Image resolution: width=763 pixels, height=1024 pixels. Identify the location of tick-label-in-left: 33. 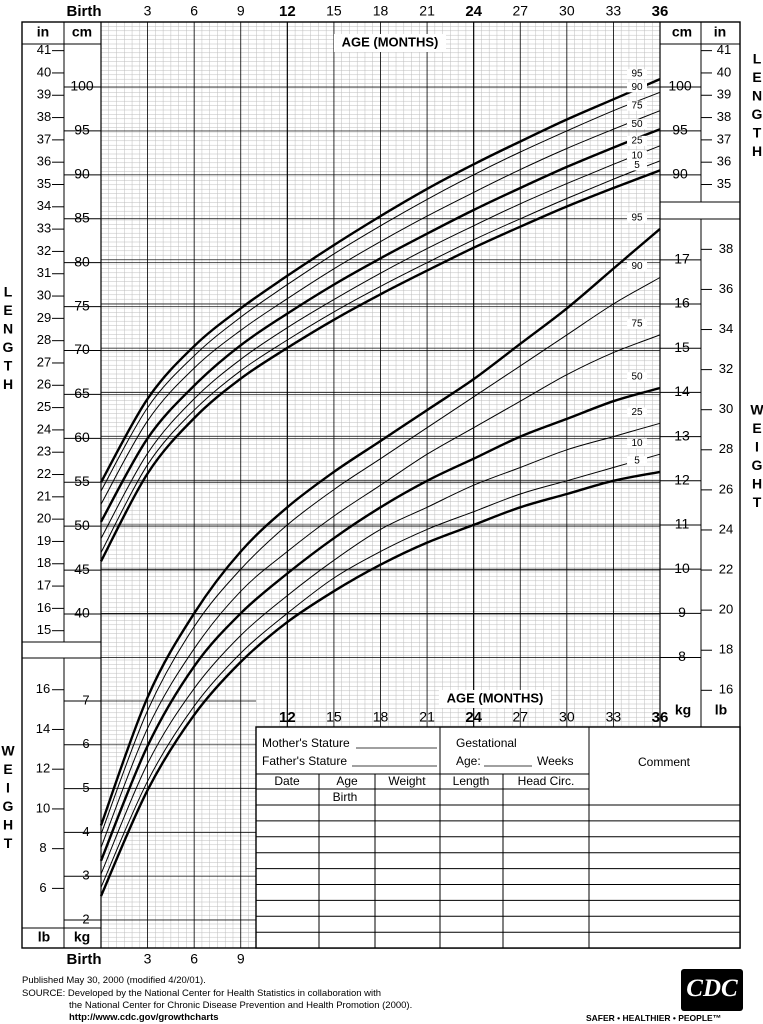
(44, 228).